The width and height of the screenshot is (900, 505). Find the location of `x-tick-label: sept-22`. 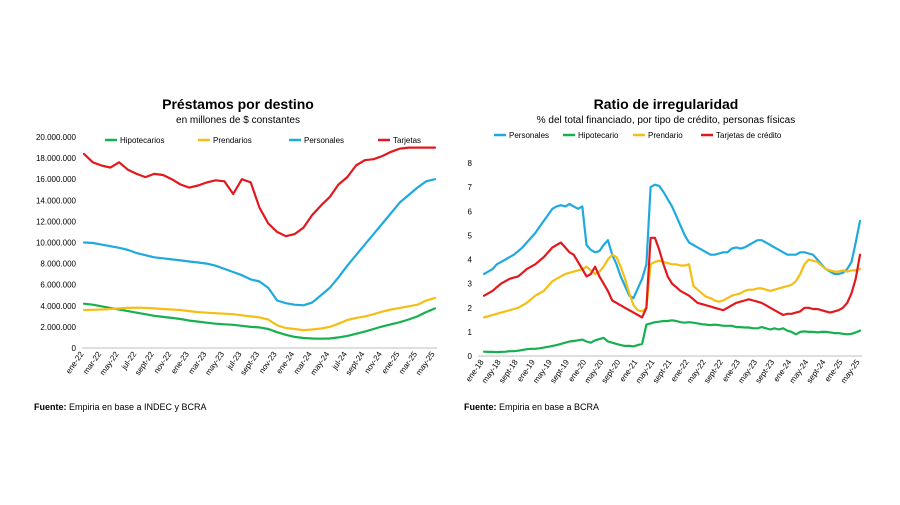

x-tick-label: sept-22 is located at coordinates (144, 363).